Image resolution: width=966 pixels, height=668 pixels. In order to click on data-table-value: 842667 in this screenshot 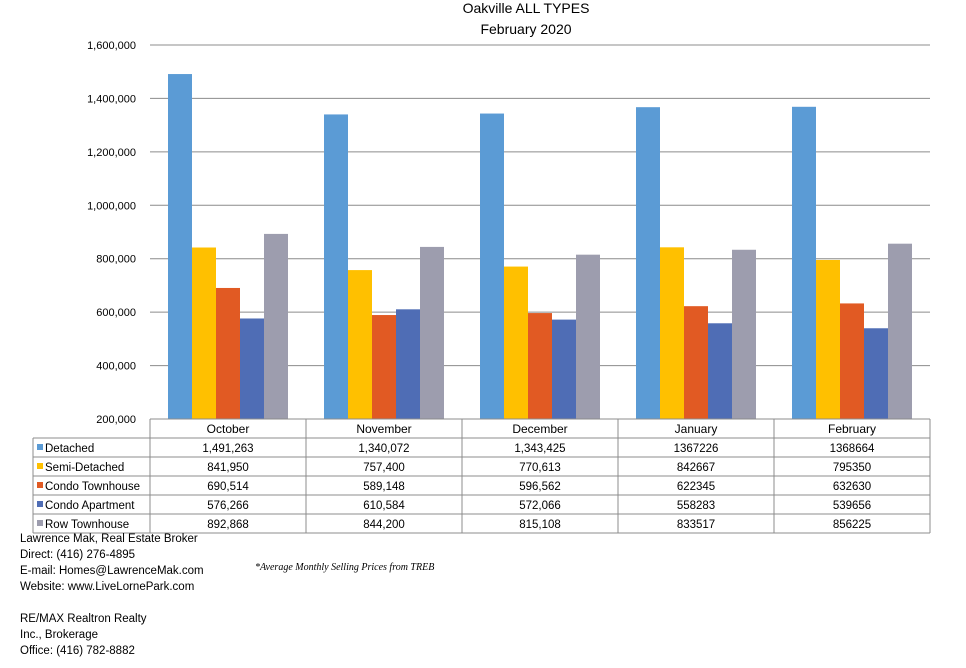, I will do `click(696, 468)`.